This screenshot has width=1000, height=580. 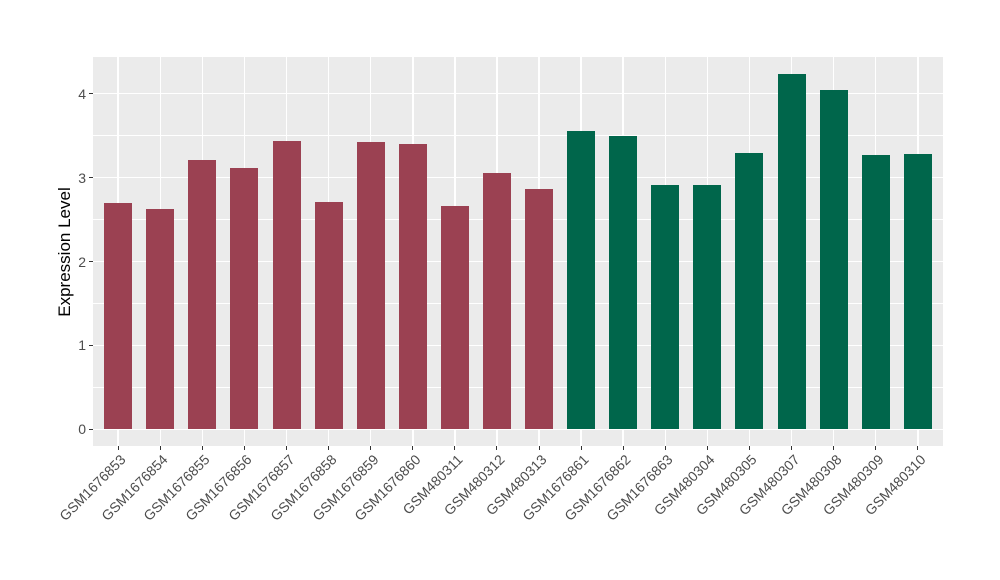 What do you see at coordinates (82, 429) in the screenshot?
I see `y-tick-label: 0` at bounding box center [82, 429].